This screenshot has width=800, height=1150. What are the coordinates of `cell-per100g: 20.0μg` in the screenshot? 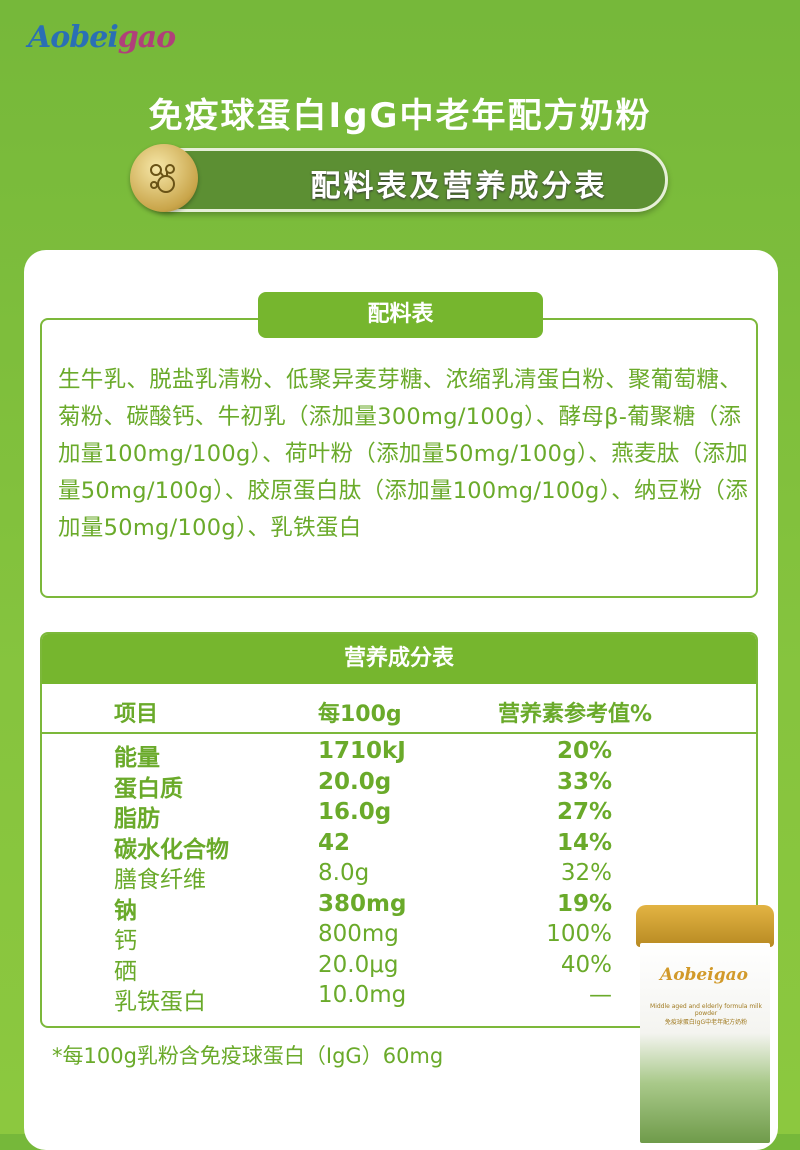 It's located at (358, 964).